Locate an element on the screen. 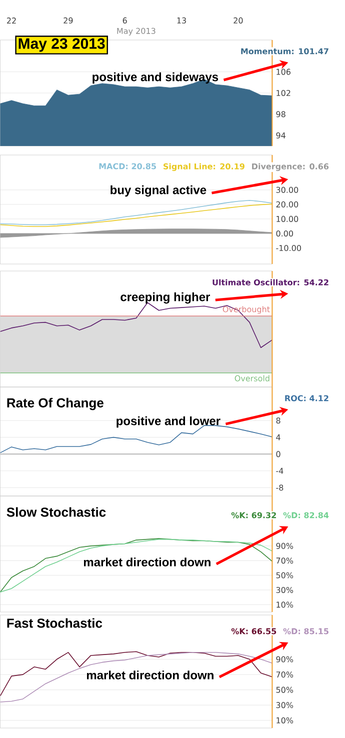 The width and height of the screenshot is (345, 738). y-tick-label: -4 is located at coordinates (280, 471).